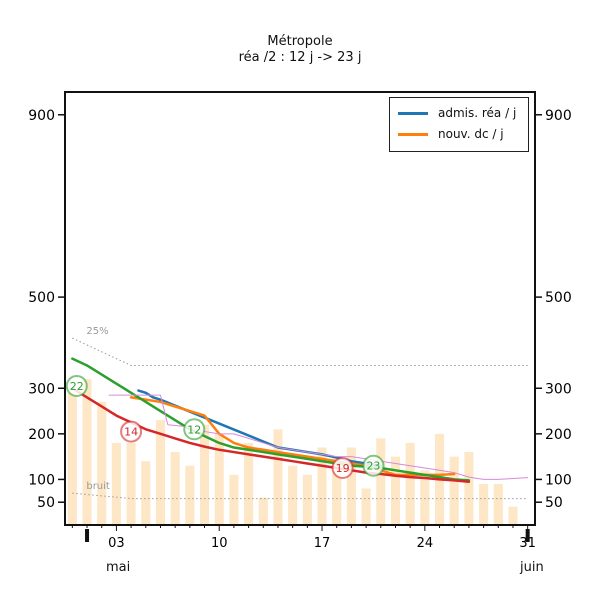 The height and width of the screenshot is (600, 600). I want to click on y-tick-label: 300, so click(41, 389).